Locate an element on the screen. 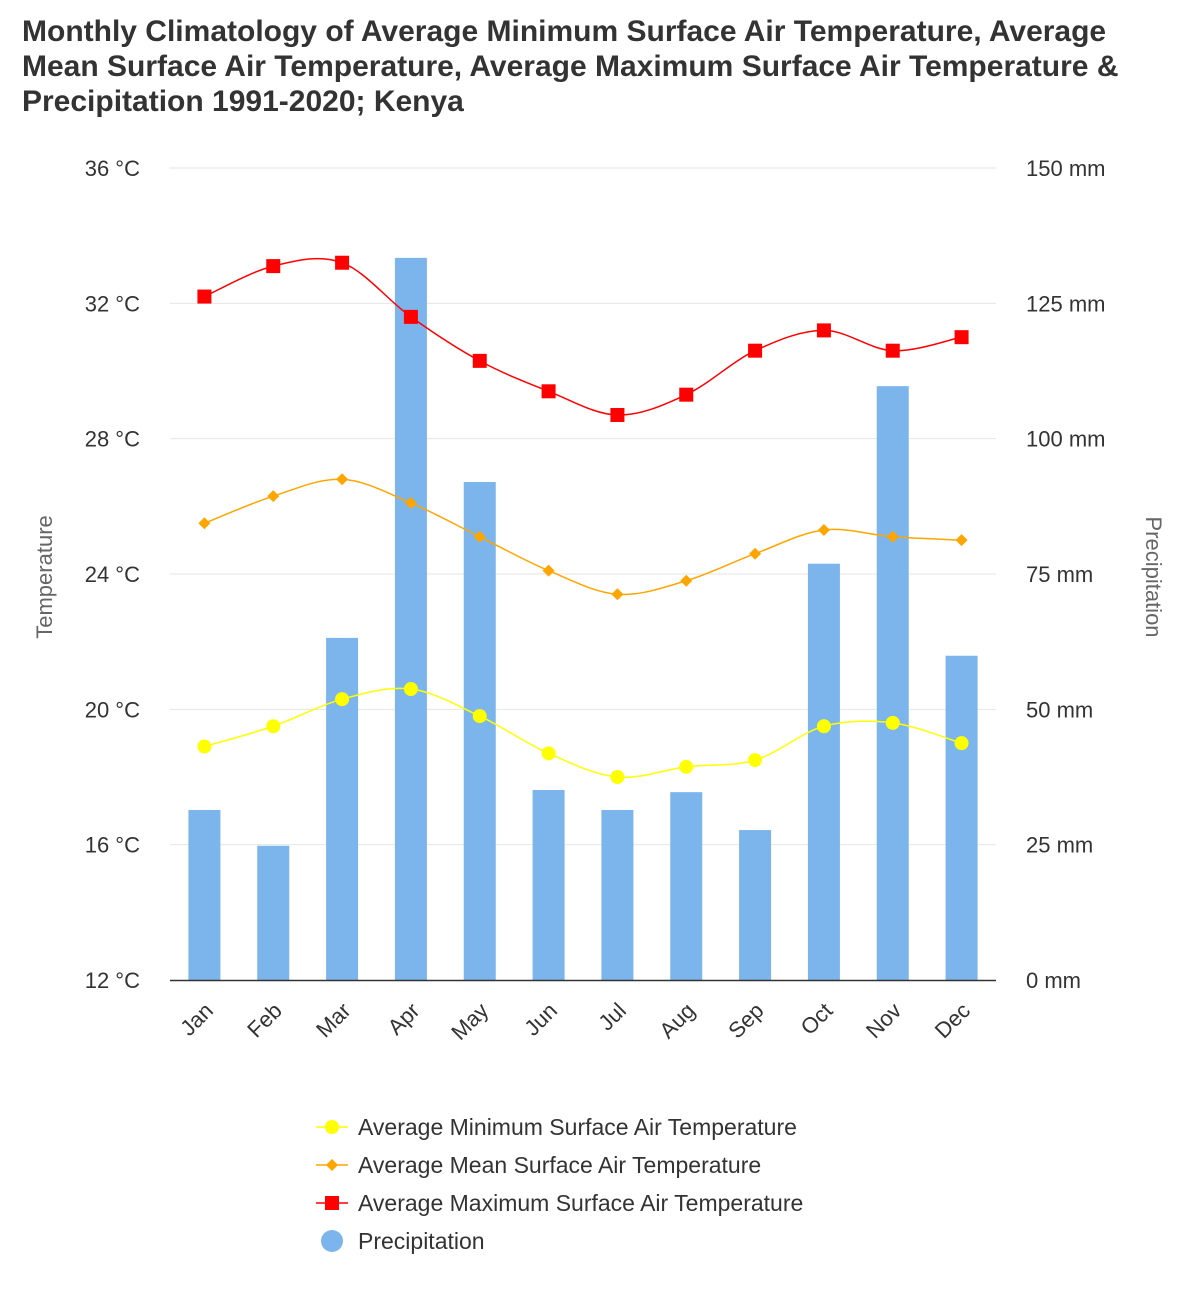 The height and width of the screenshot is (1300, 1200). x-tick-label: Nov is located at coordinates (883, 1020).